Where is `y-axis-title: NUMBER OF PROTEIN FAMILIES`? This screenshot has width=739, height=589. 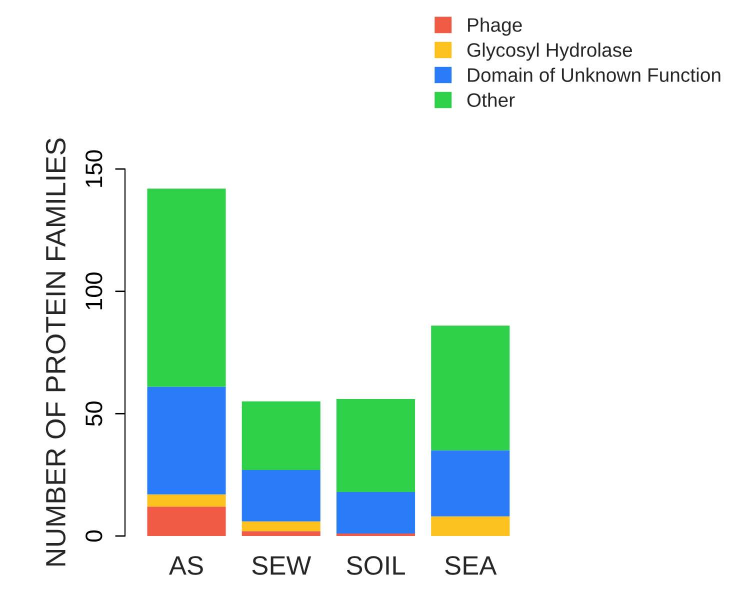 y-axis-title: NUMBER OF PROTEIN FAMILIES is located at coordinates (56, 352).